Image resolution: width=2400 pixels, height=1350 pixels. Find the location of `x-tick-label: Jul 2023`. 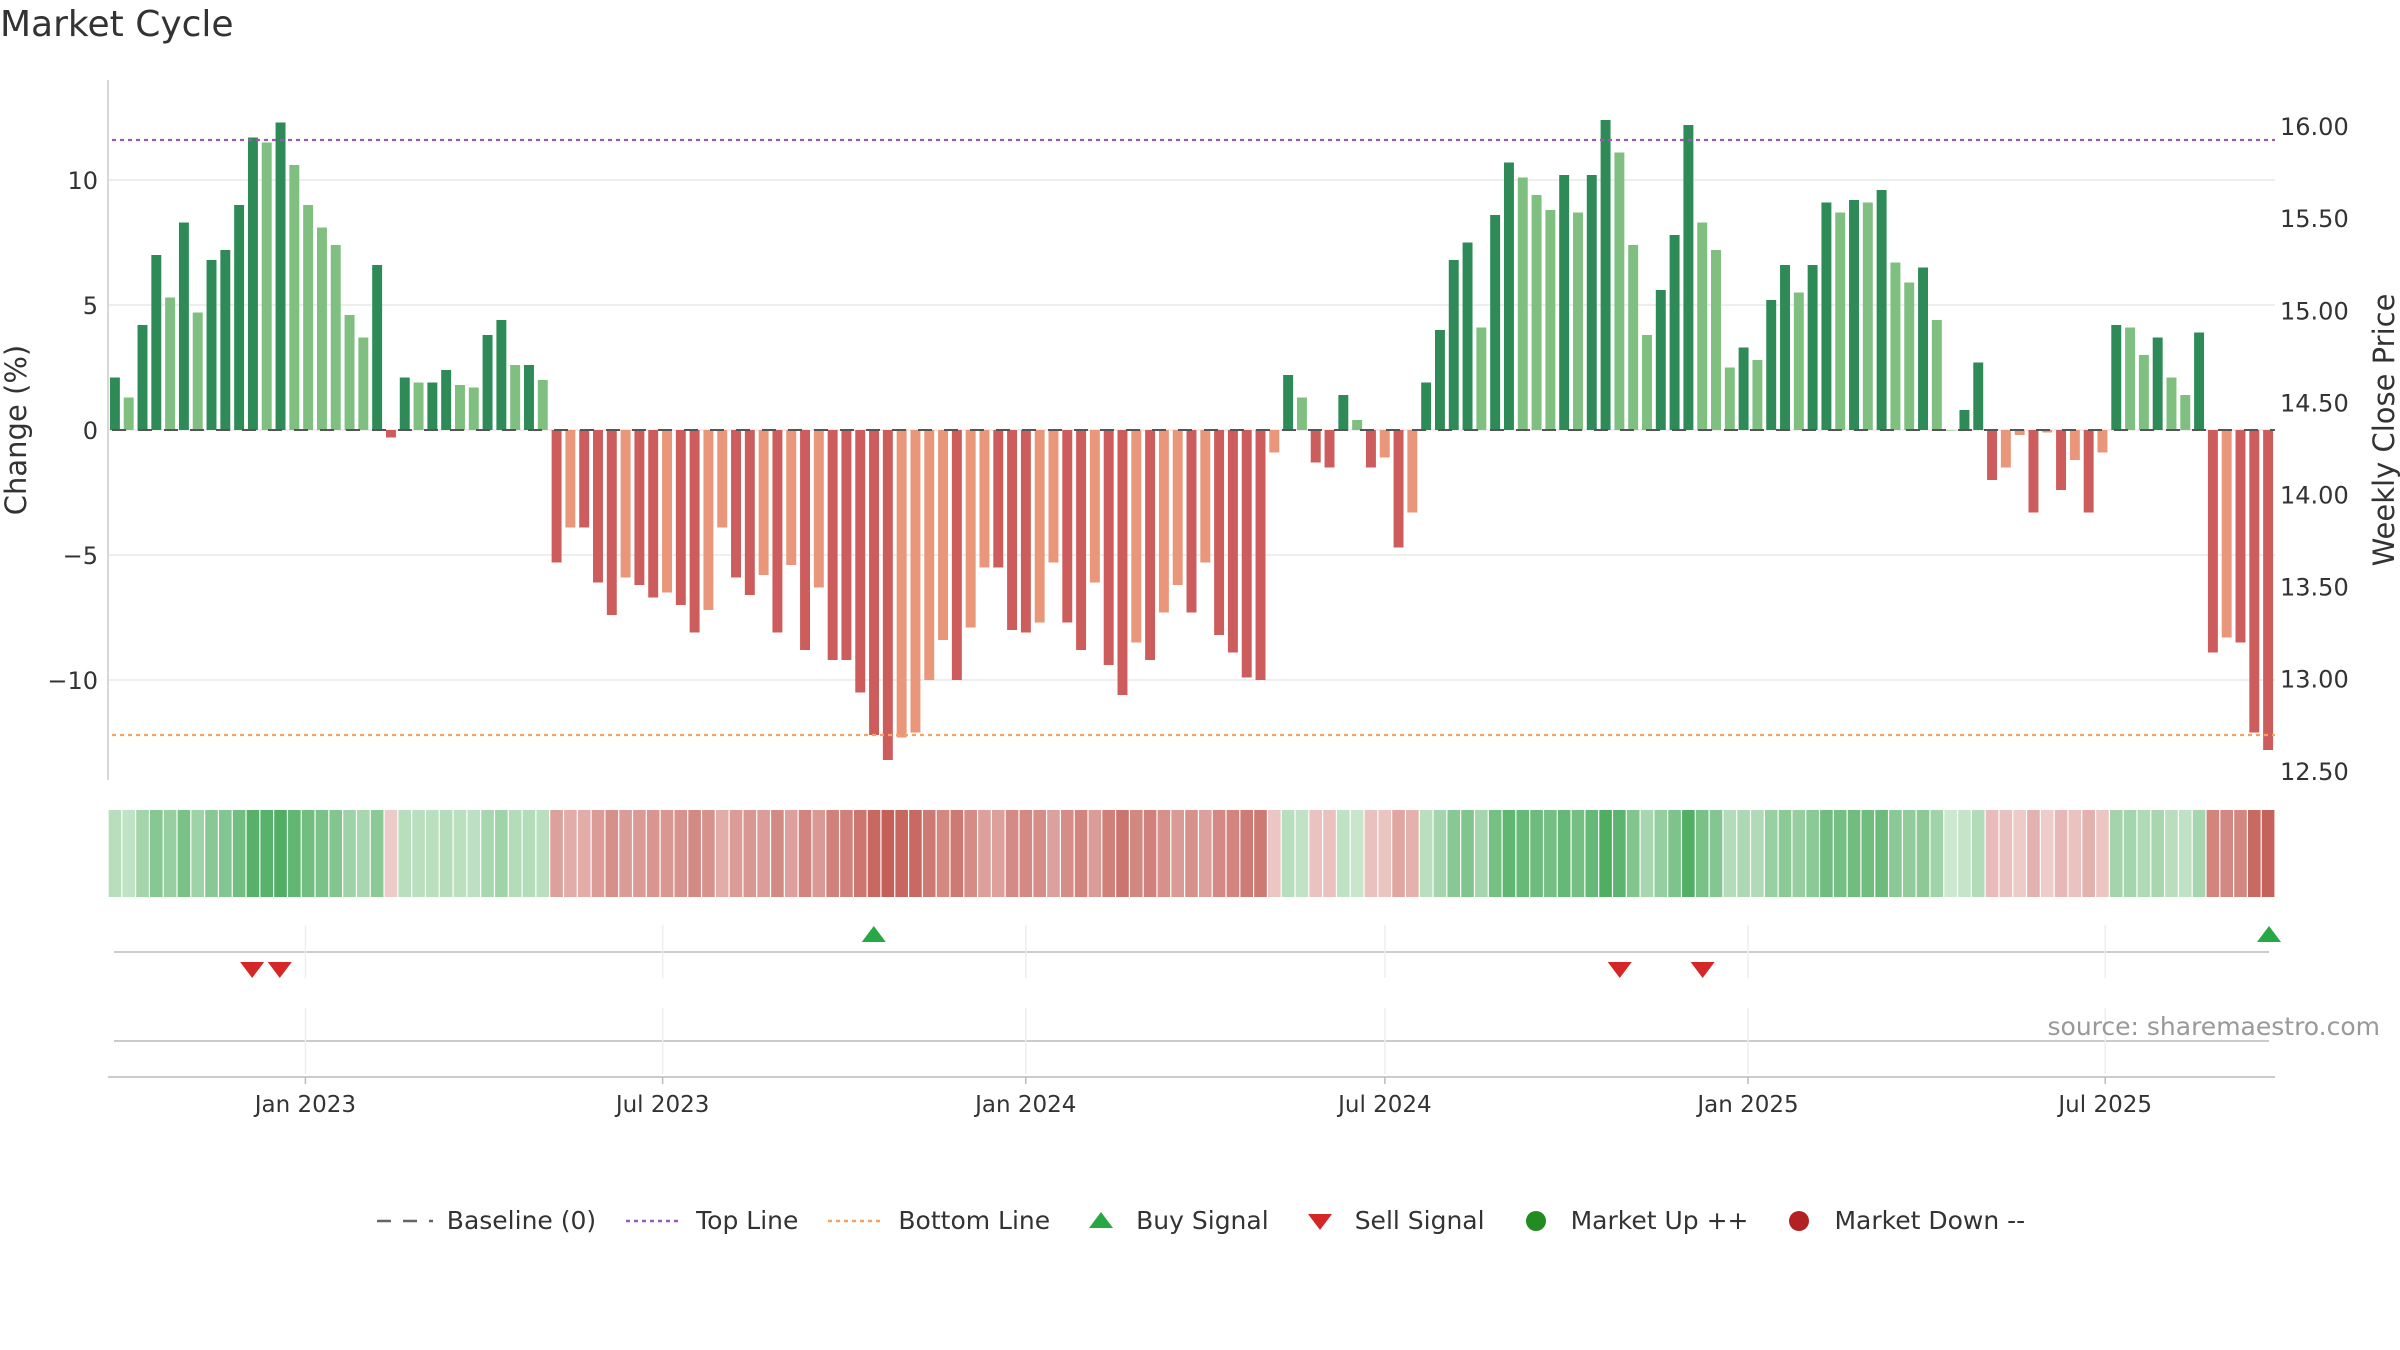

x-tick-label: Jul 2023 is located at coordinates (662, 1105).